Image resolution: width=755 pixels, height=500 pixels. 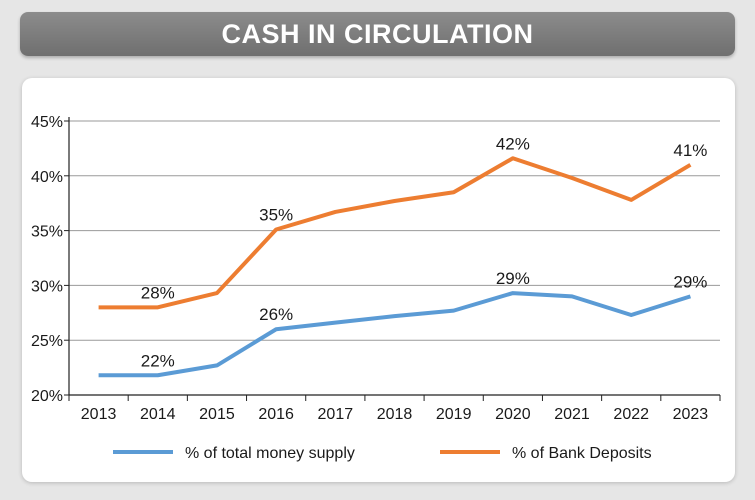 I want to click on x-tick-label: 2014, so click(x=158, y=414).